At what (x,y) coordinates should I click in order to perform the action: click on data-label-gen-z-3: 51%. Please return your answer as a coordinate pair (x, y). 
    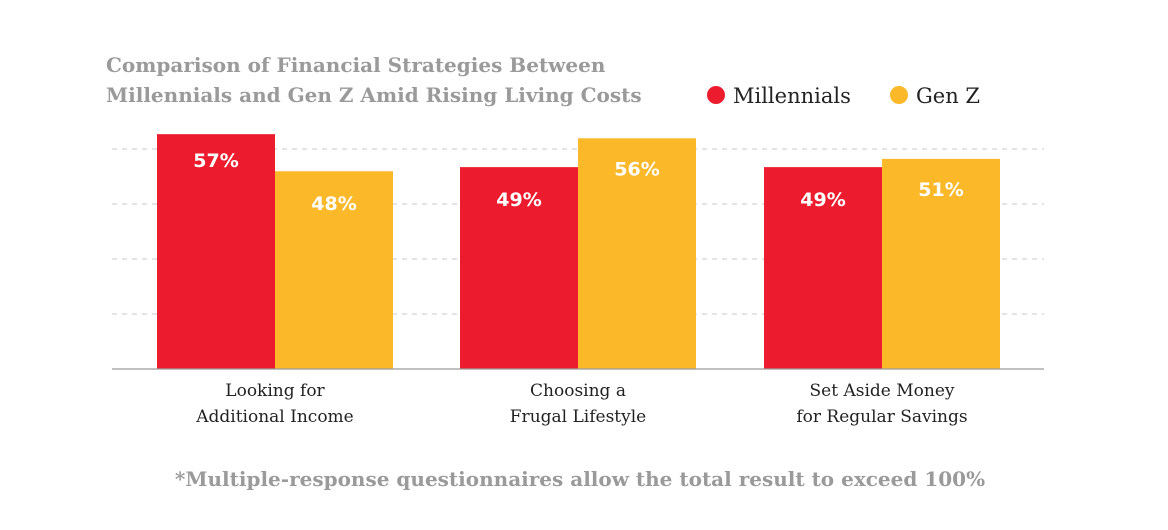
    Looking at the image, I should click on (940, 190).